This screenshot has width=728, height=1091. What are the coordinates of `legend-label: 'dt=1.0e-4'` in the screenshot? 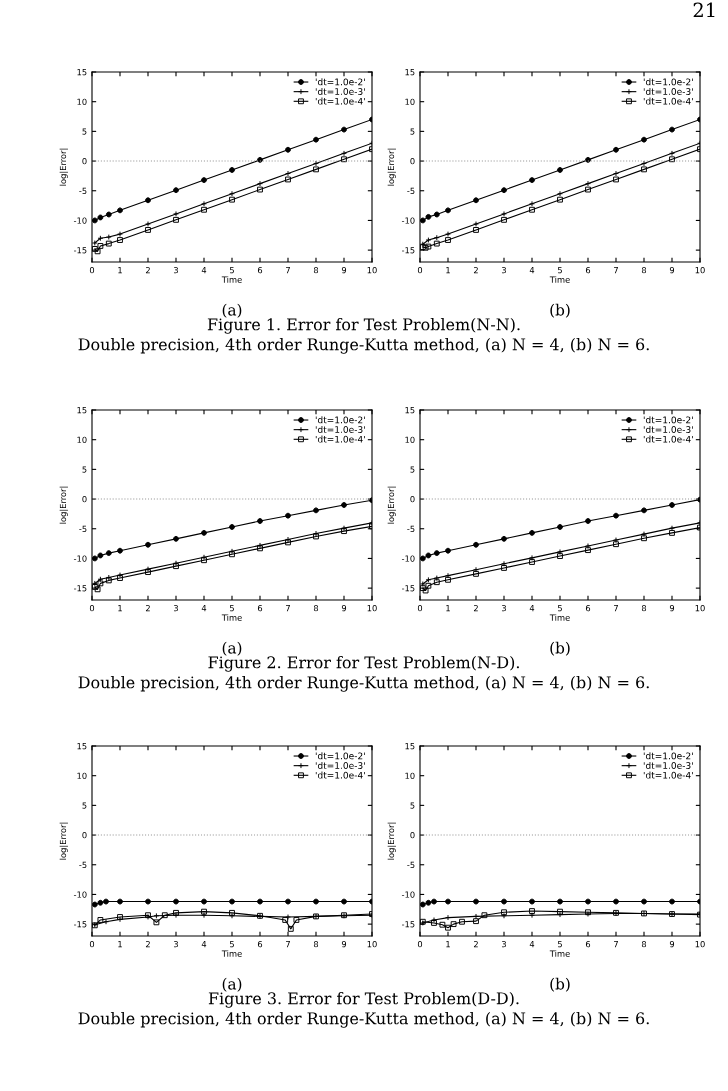 It's located at (340, 101).